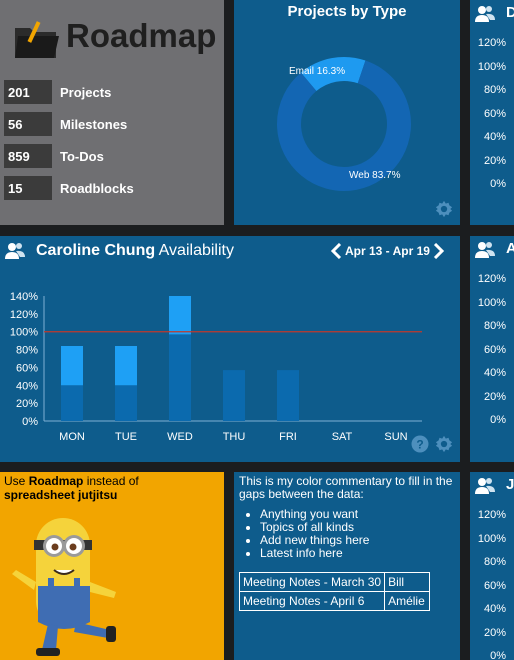  Describe the element at coordinates (312, 582) in the screenshot. I see `note-cell: Meeting Notes - March 30` at that location.